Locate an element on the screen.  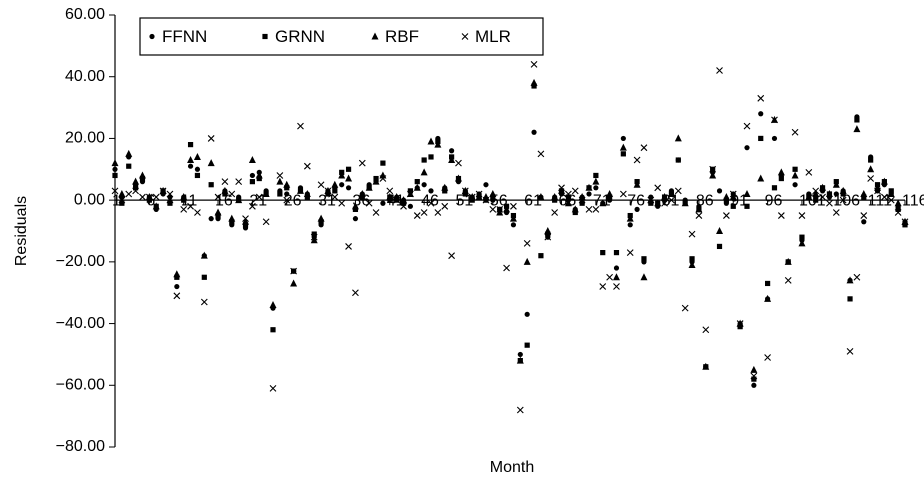
x-tick-label: 36 is located at coordinates (361, 200).